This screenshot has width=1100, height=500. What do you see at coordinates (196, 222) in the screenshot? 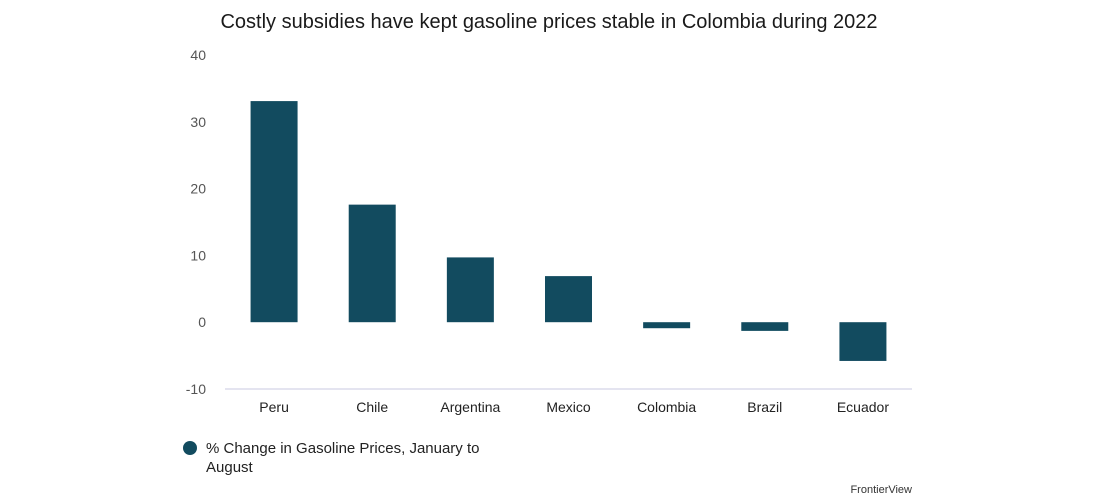
I see `y-axis: -10 0 10 20 30 40` at bounding box center [196, 222].